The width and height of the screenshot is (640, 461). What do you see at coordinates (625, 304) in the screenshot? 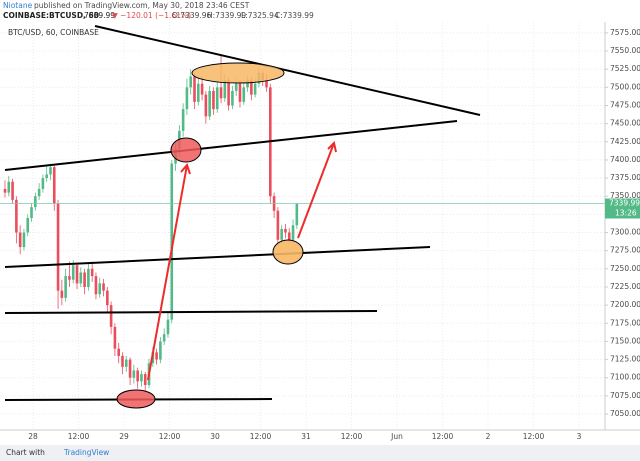
I see `y-tick-label: 7200.00` at bounding box center [625, 304].